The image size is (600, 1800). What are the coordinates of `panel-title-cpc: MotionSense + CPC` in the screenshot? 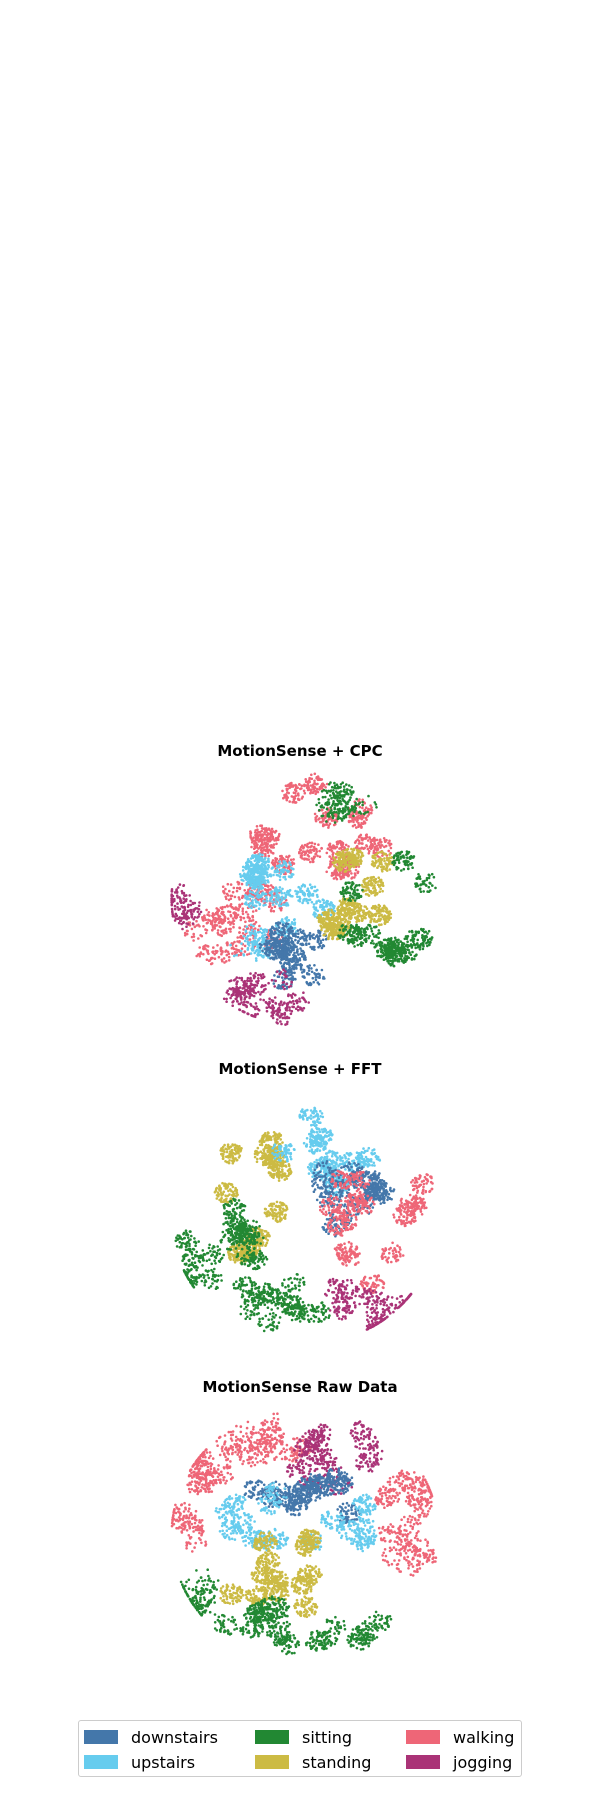 It's located at (300, 751).